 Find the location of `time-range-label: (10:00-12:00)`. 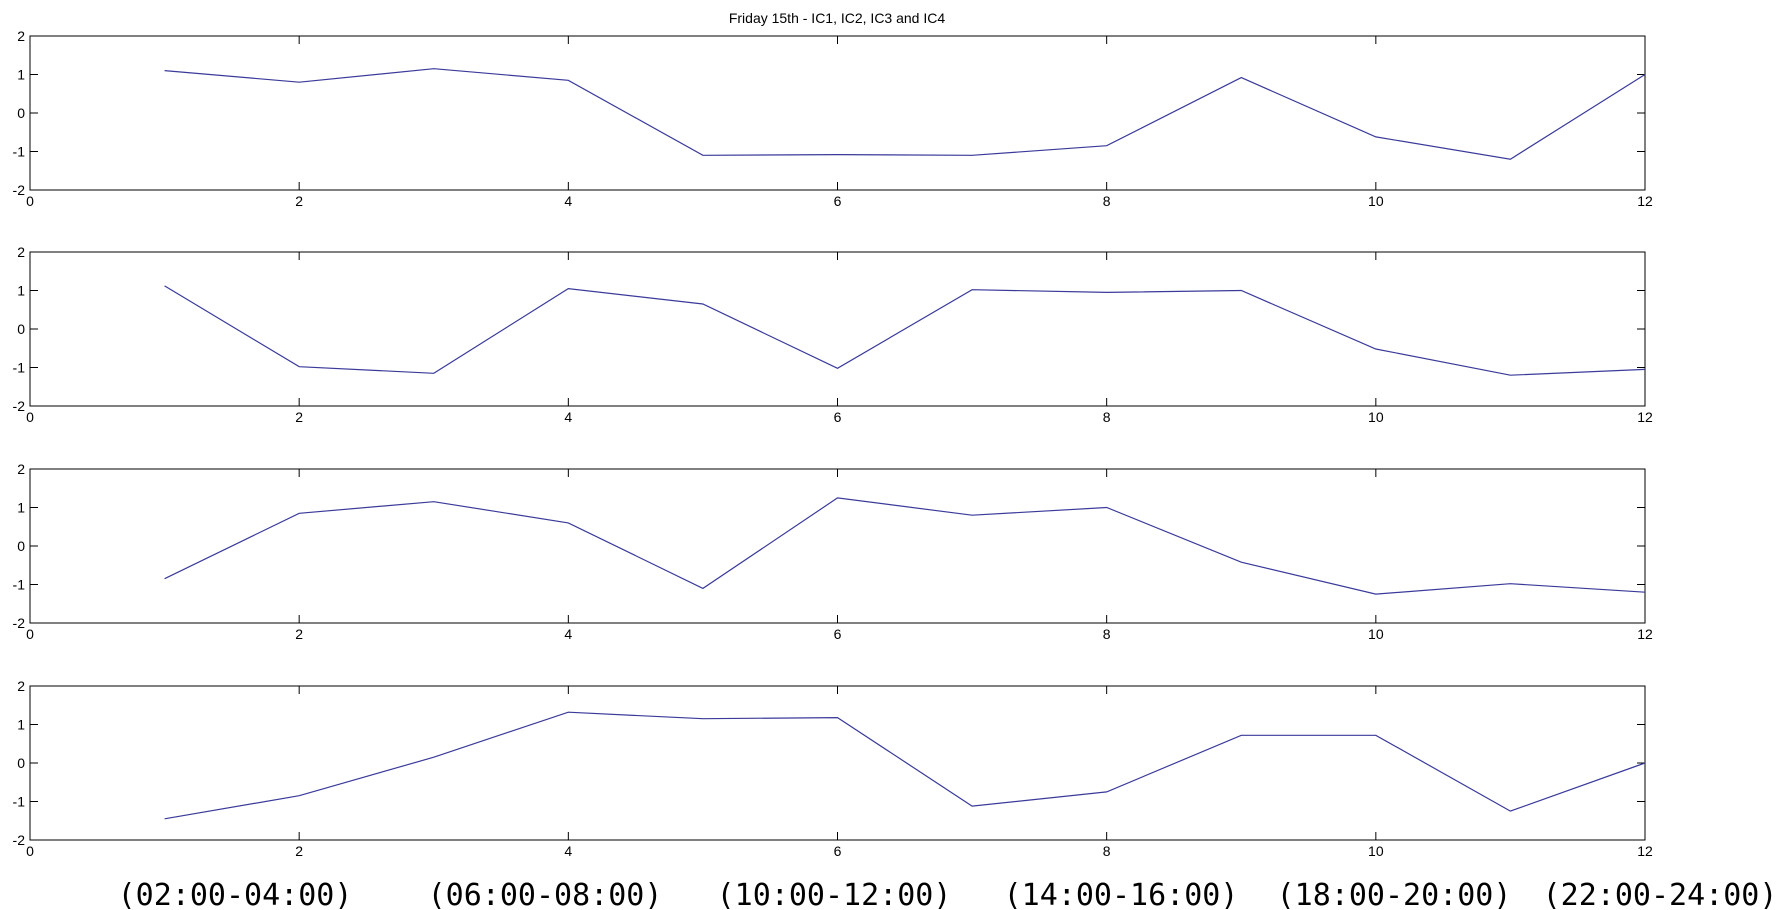

time-range-label: (10:00-12:00) is located at coordinates (834, 894).